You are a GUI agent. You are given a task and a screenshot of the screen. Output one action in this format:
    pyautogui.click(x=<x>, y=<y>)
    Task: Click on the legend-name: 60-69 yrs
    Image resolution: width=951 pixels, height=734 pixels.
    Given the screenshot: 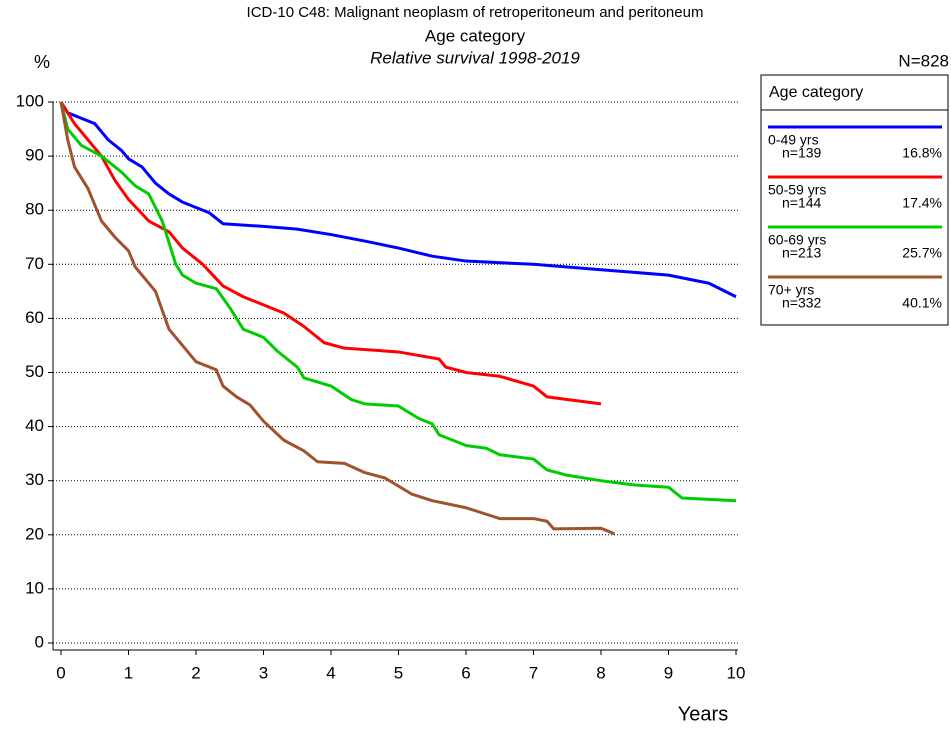 What is the action you would take?
    pyautogui.click(x=797, y=240)
    